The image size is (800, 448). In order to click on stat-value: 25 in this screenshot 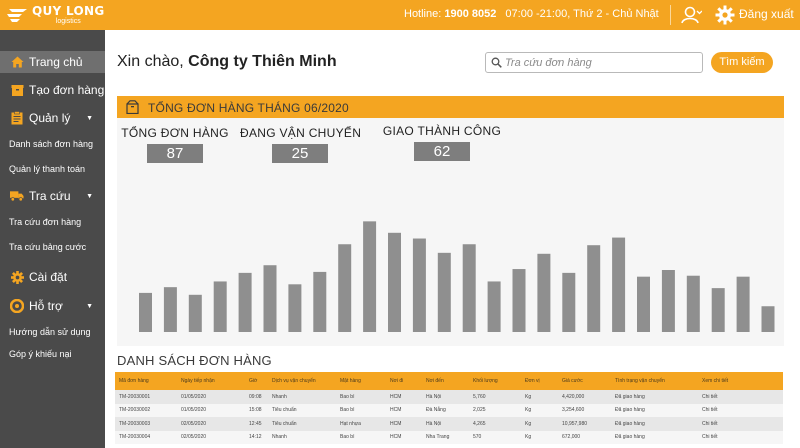, I will do `click(300, 153)`.